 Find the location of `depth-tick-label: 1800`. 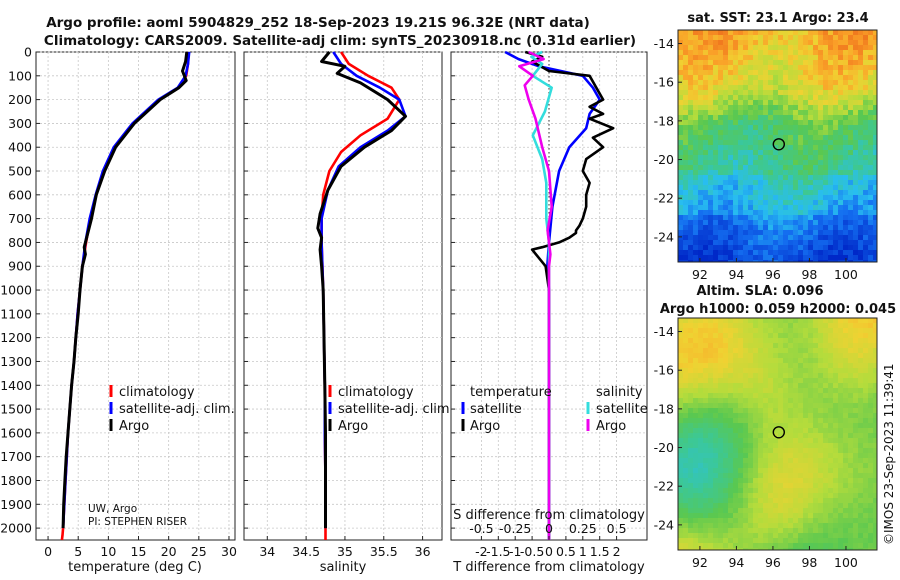

depth-tick-label: 1800 is located at coordinates (16, 480).